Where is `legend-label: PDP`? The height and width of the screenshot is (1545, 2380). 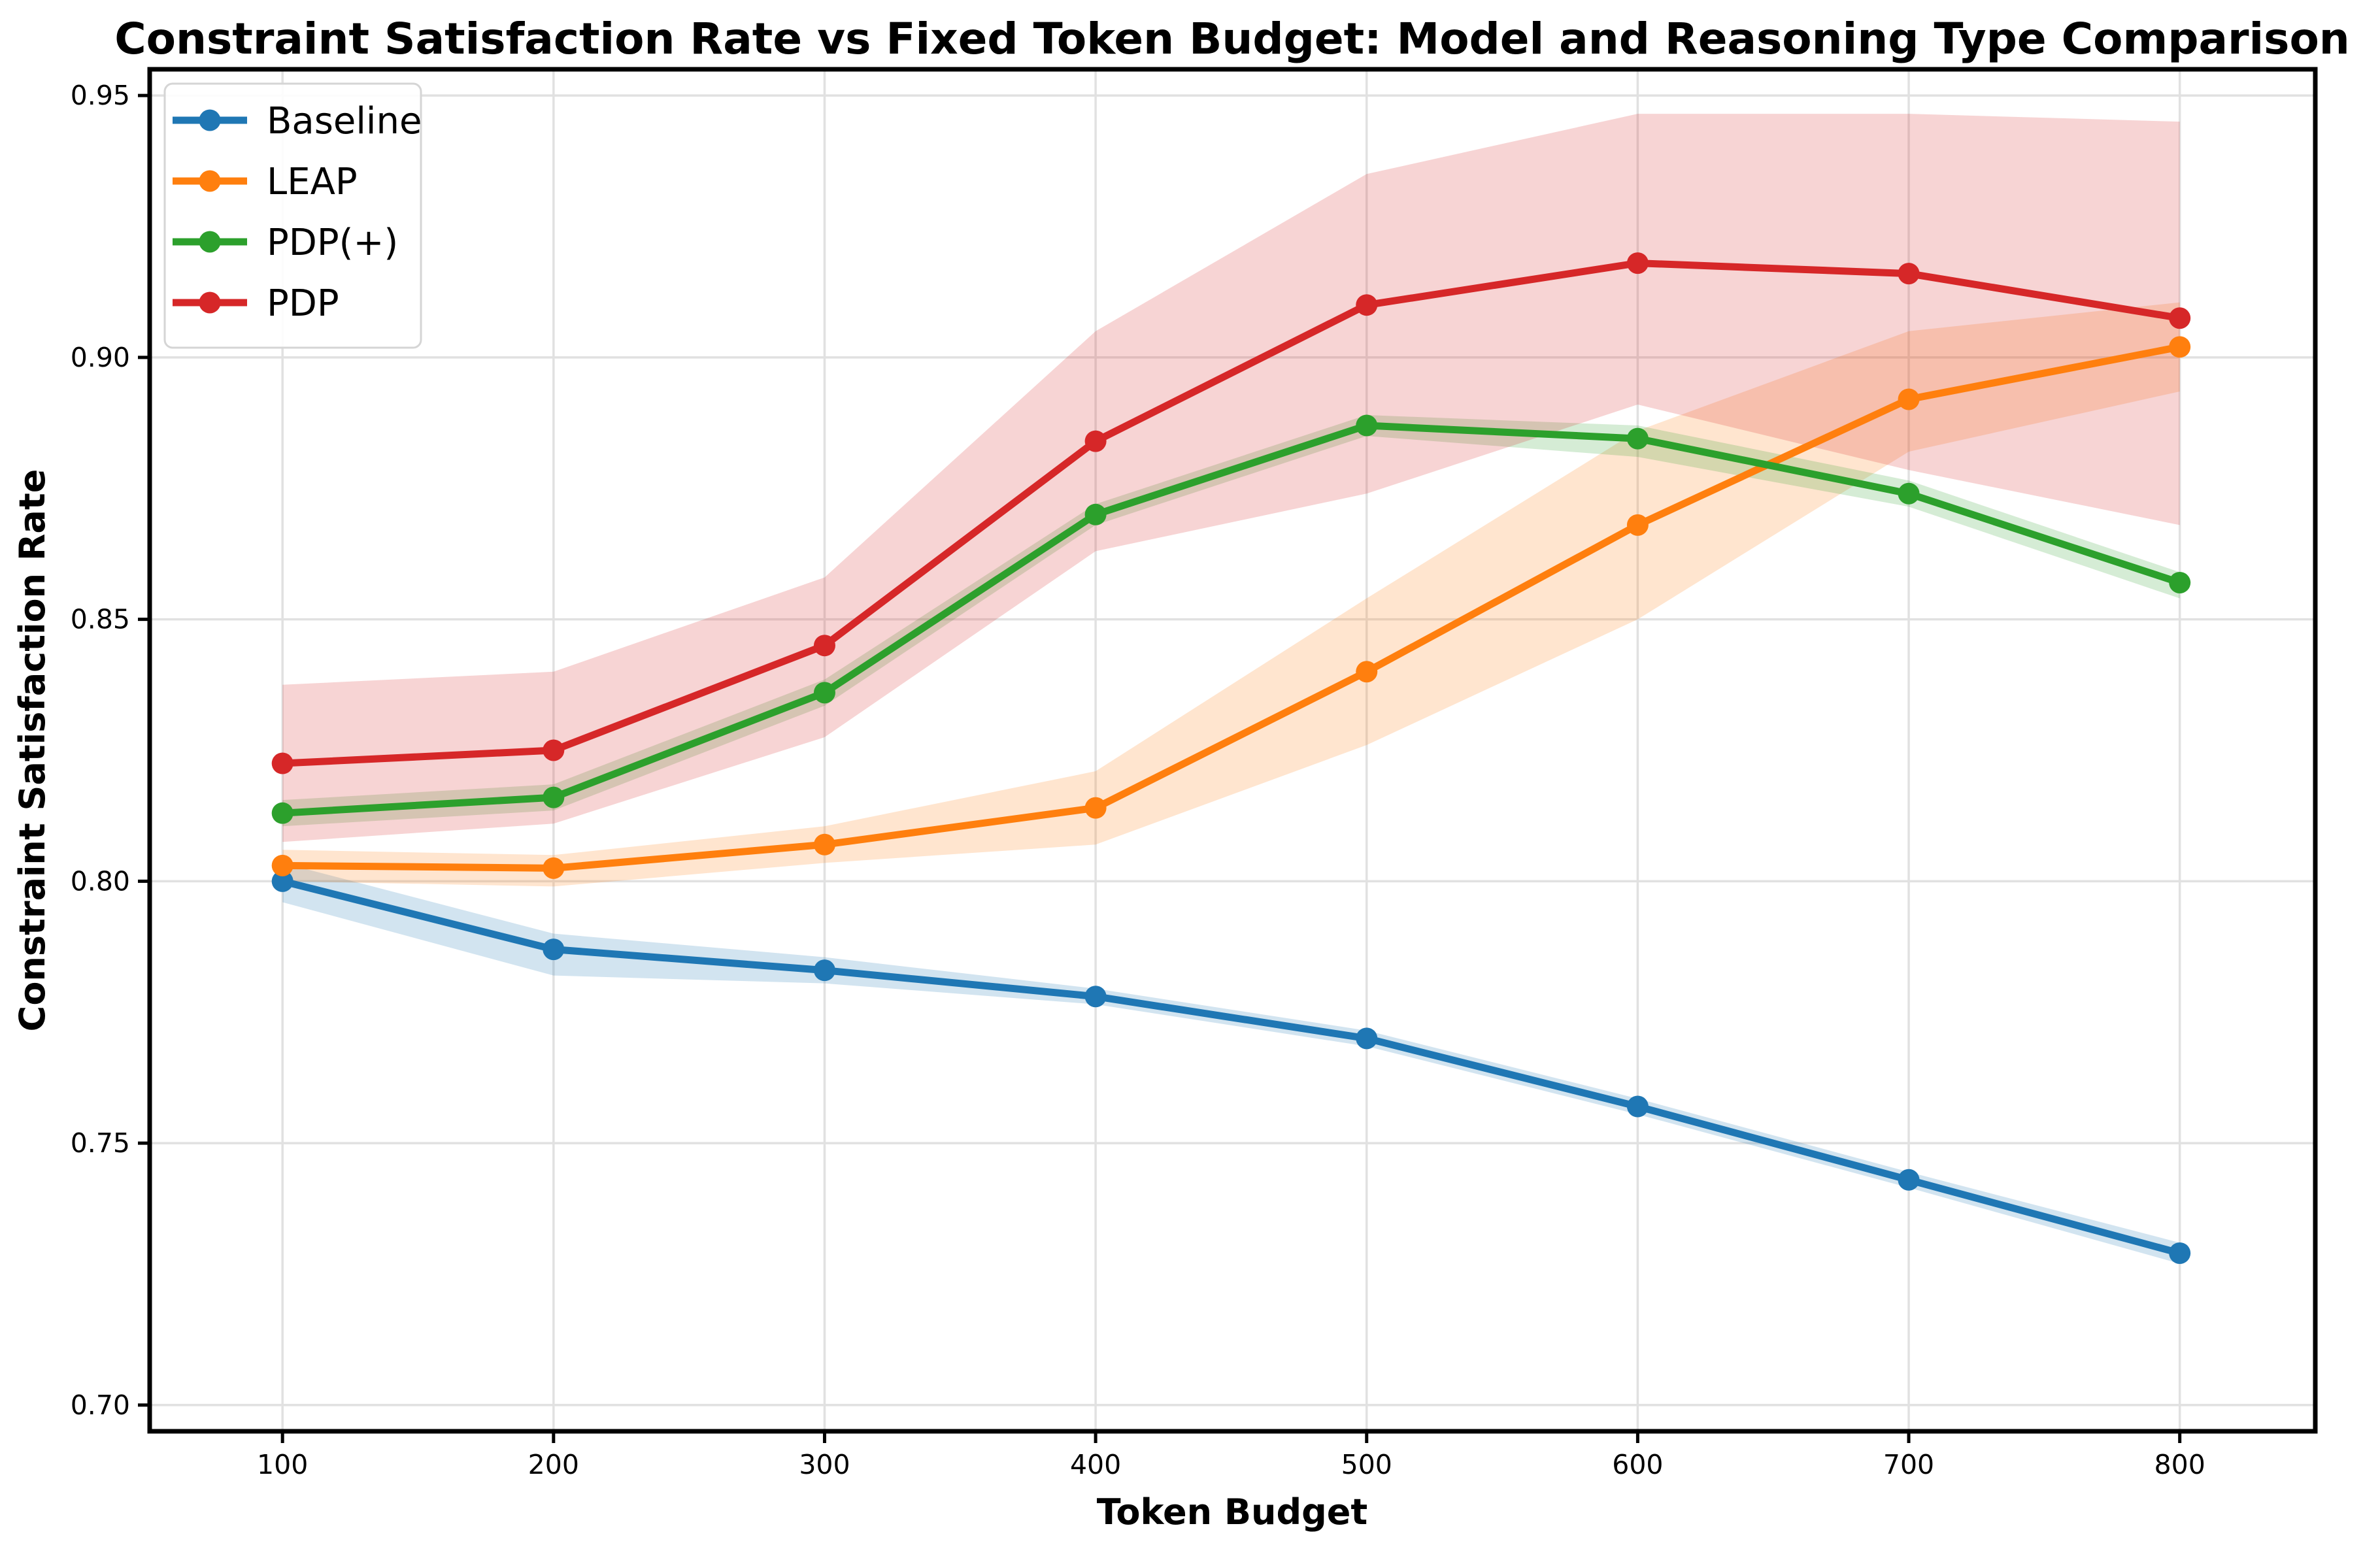
legend-label: PDP is located at coordinates (303, 303).